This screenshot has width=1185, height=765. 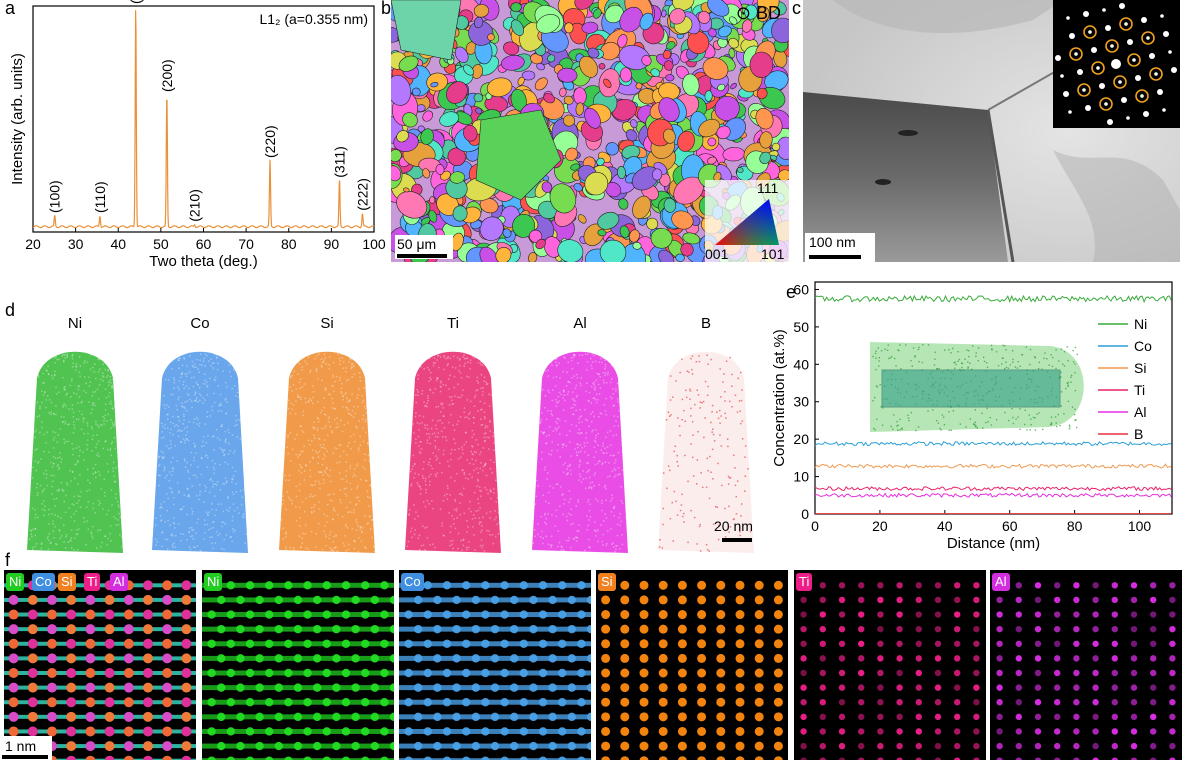 What do you see at coordinates (993, 495) in the screenshot?
I see `series-al` at bounding box center [993, 495].